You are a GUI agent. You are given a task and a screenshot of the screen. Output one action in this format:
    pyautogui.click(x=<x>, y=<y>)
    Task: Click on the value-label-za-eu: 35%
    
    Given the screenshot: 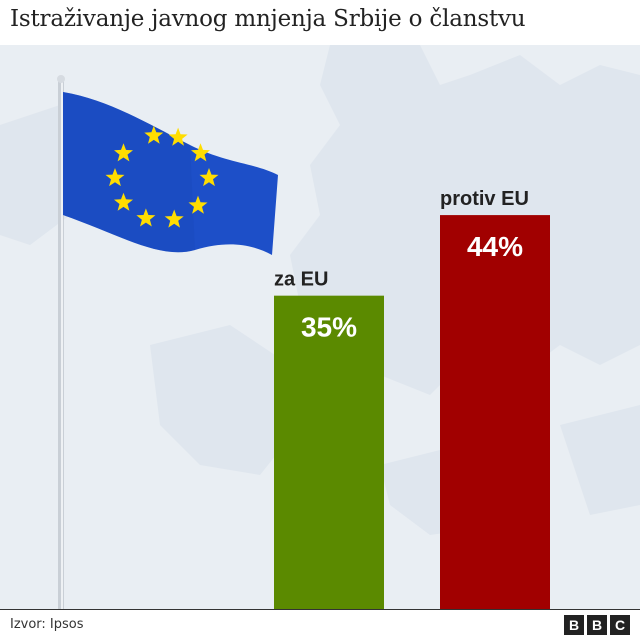 What is the action you would take?
    pyautogui.click(x=329, y=327)
    